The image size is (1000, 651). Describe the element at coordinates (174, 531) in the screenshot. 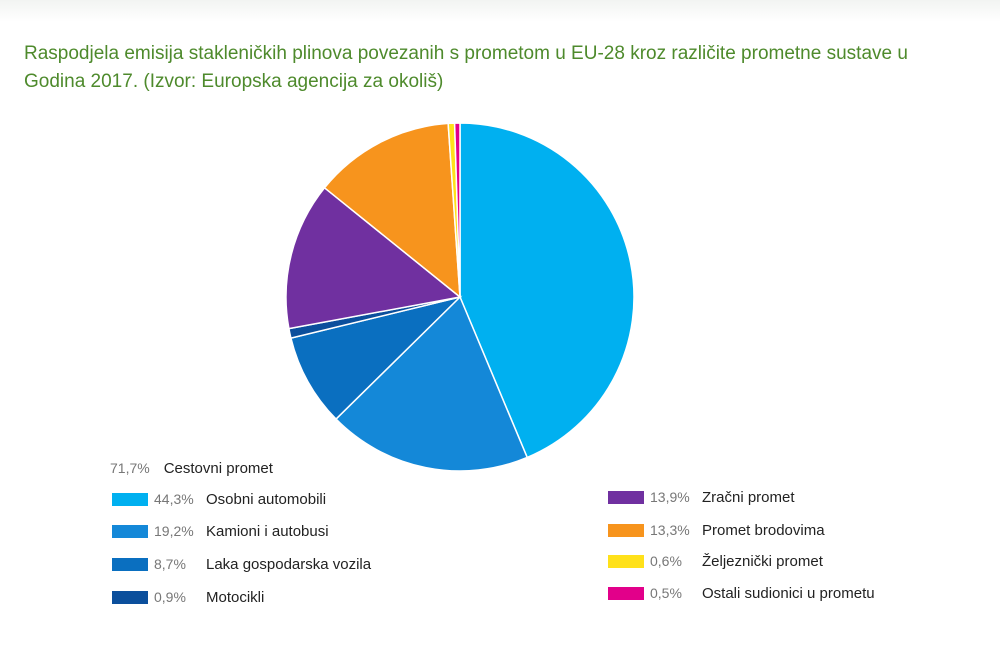

I see `legend-value: 19,2%` at that location.